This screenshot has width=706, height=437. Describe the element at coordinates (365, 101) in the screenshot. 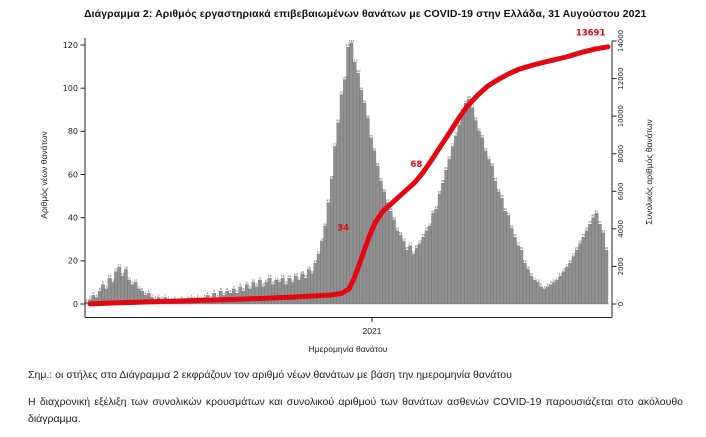

I see `bar-value-label: 93` at that location.